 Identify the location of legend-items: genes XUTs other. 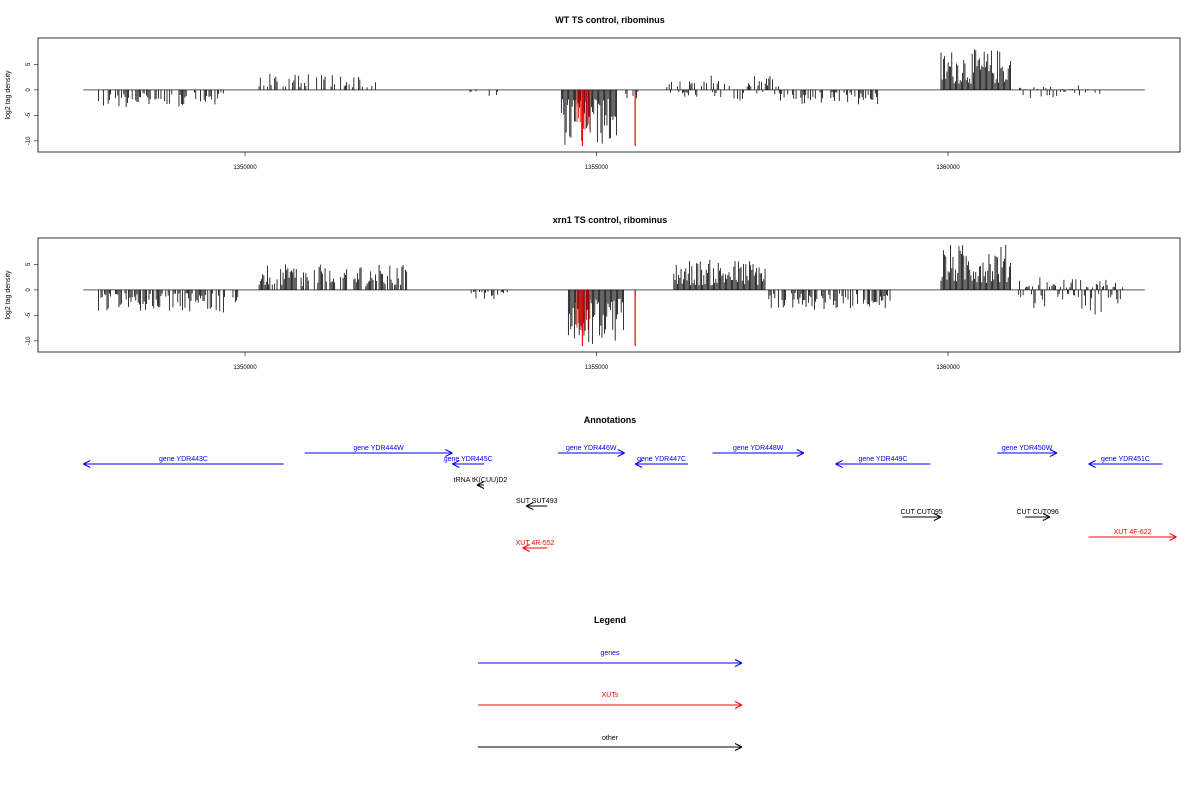
(610, 700).